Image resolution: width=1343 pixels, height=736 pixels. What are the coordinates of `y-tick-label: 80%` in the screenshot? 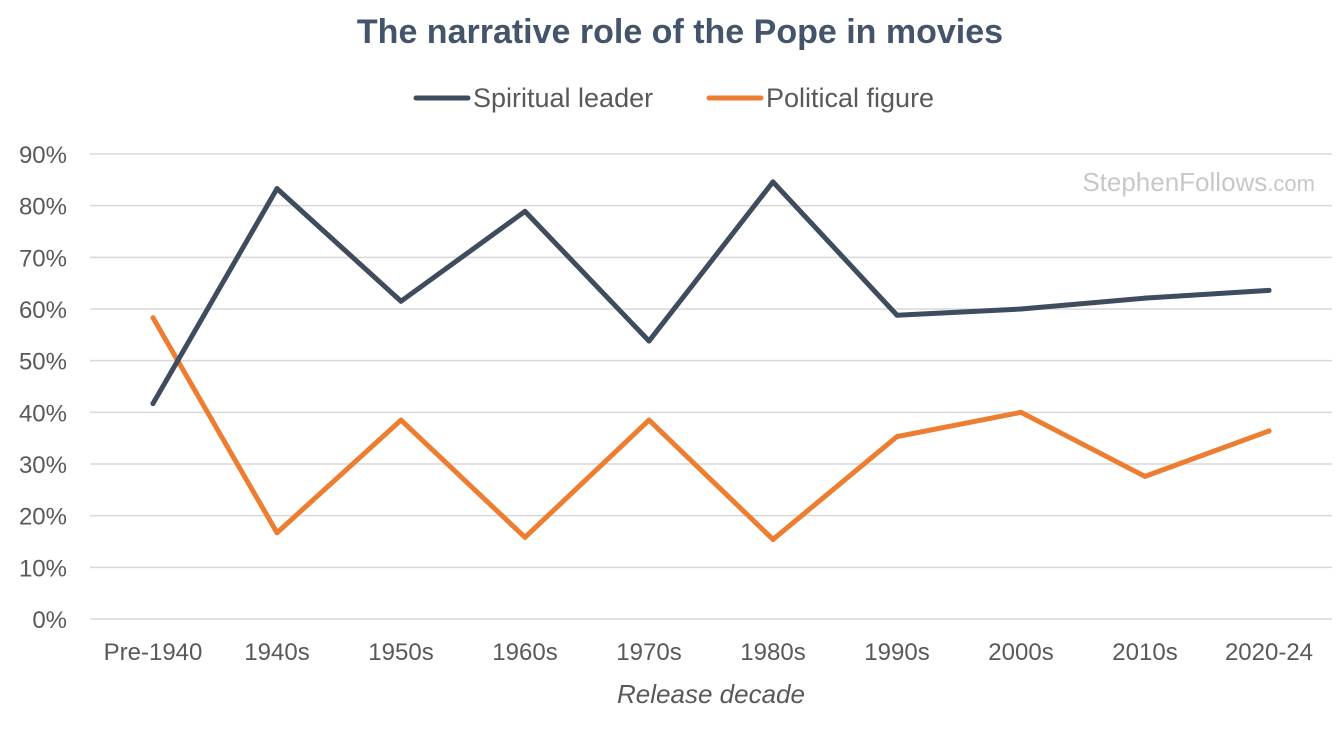 It's located at (43, 207).